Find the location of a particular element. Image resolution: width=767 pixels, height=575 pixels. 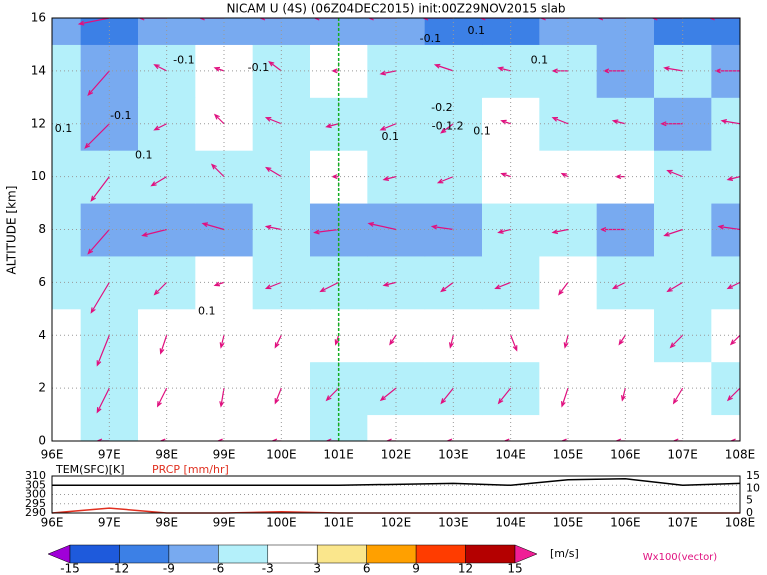

colorbar-label: -6 is located at coordinates (218, 568).